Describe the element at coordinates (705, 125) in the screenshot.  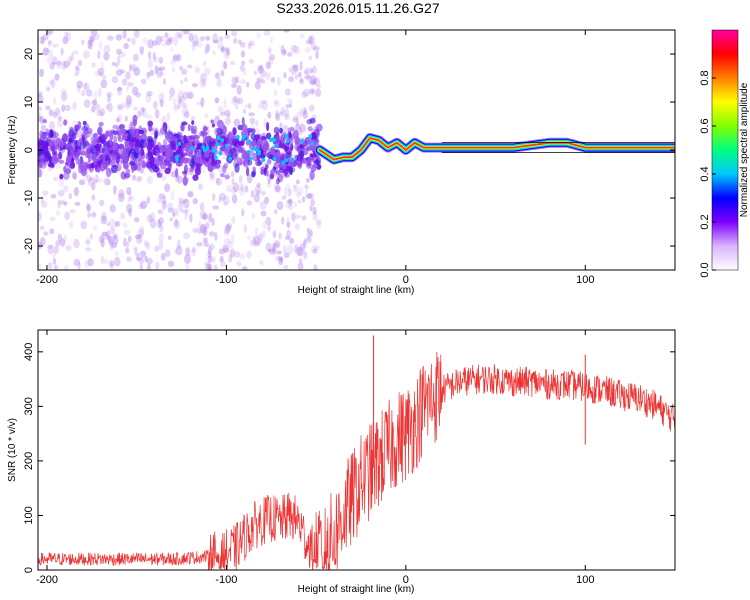
I see `colorbar-tick-label: 0.6` at that location.